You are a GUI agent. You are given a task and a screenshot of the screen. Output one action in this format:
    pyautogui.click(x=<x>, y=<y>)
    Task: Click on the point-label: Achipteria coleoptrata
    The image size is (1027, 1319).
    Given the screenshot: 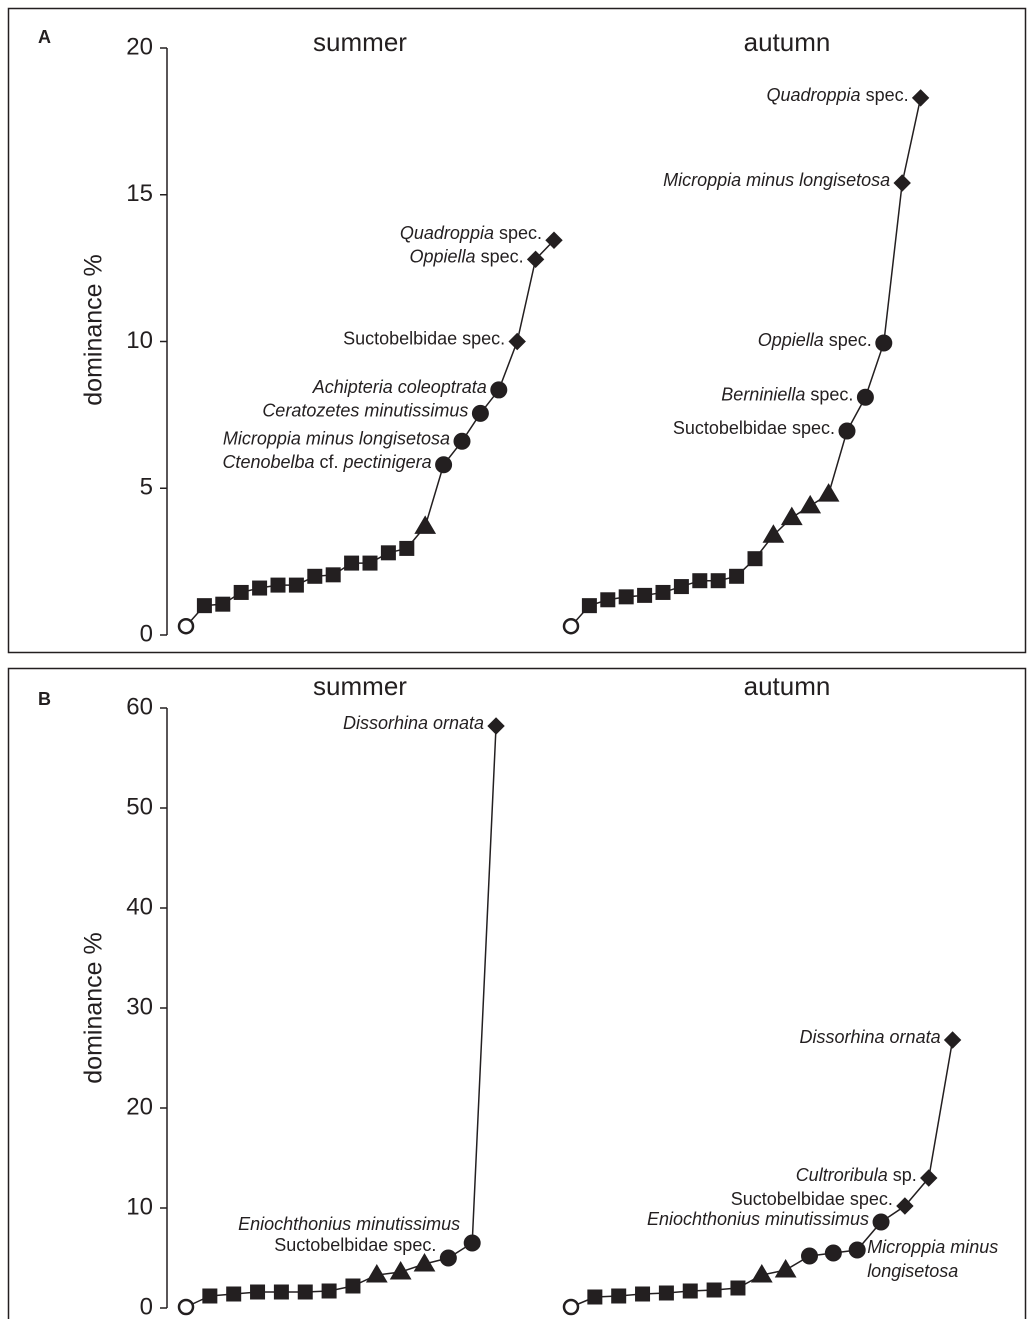 What is the action you would take?
    pyautogui.click(x=399, y=387)
    